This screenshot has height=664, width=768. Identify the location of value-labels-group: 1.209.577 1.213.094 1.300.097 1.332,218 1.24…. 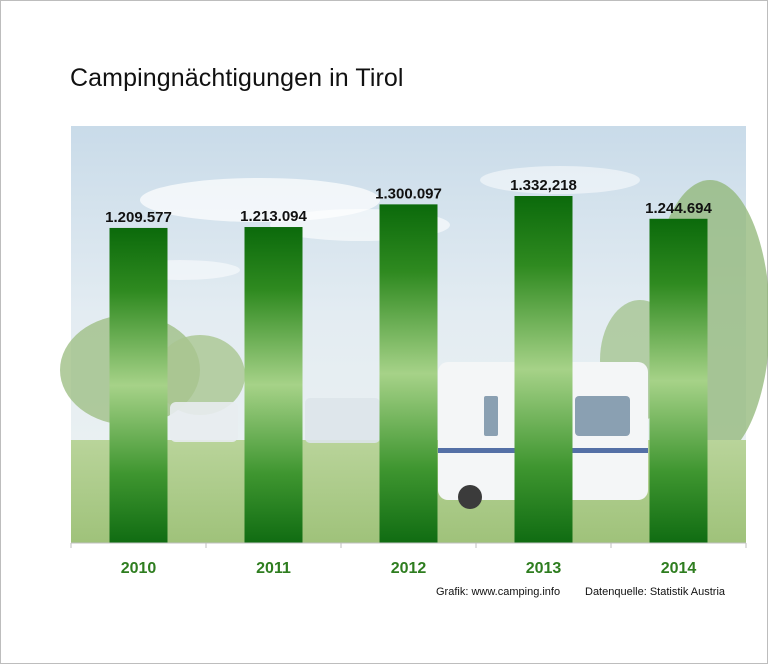
(408, 201).